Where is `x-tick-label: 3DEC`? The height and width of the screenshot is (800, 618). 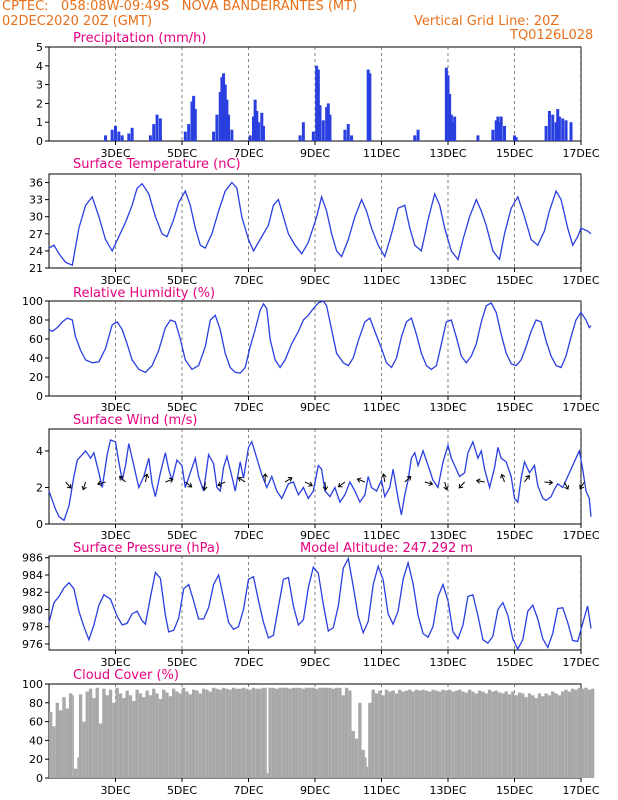 x-tick-label: 3DEC is located at coordinates (115, 790).